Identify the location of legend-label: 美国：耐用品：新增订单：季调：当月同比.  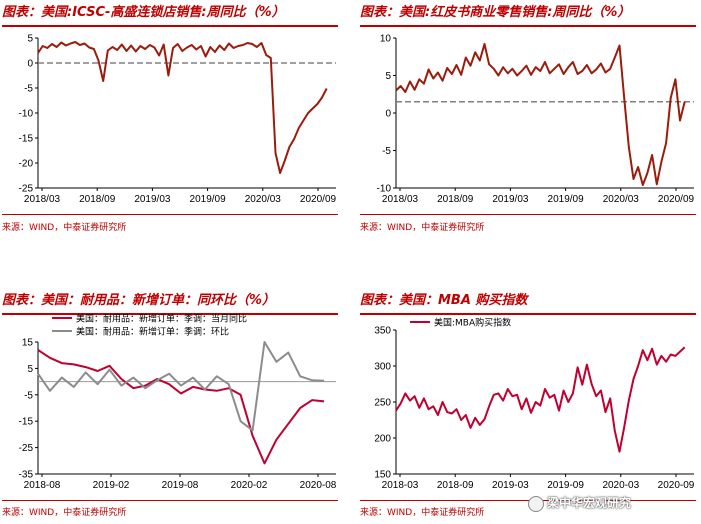
(161, 319).